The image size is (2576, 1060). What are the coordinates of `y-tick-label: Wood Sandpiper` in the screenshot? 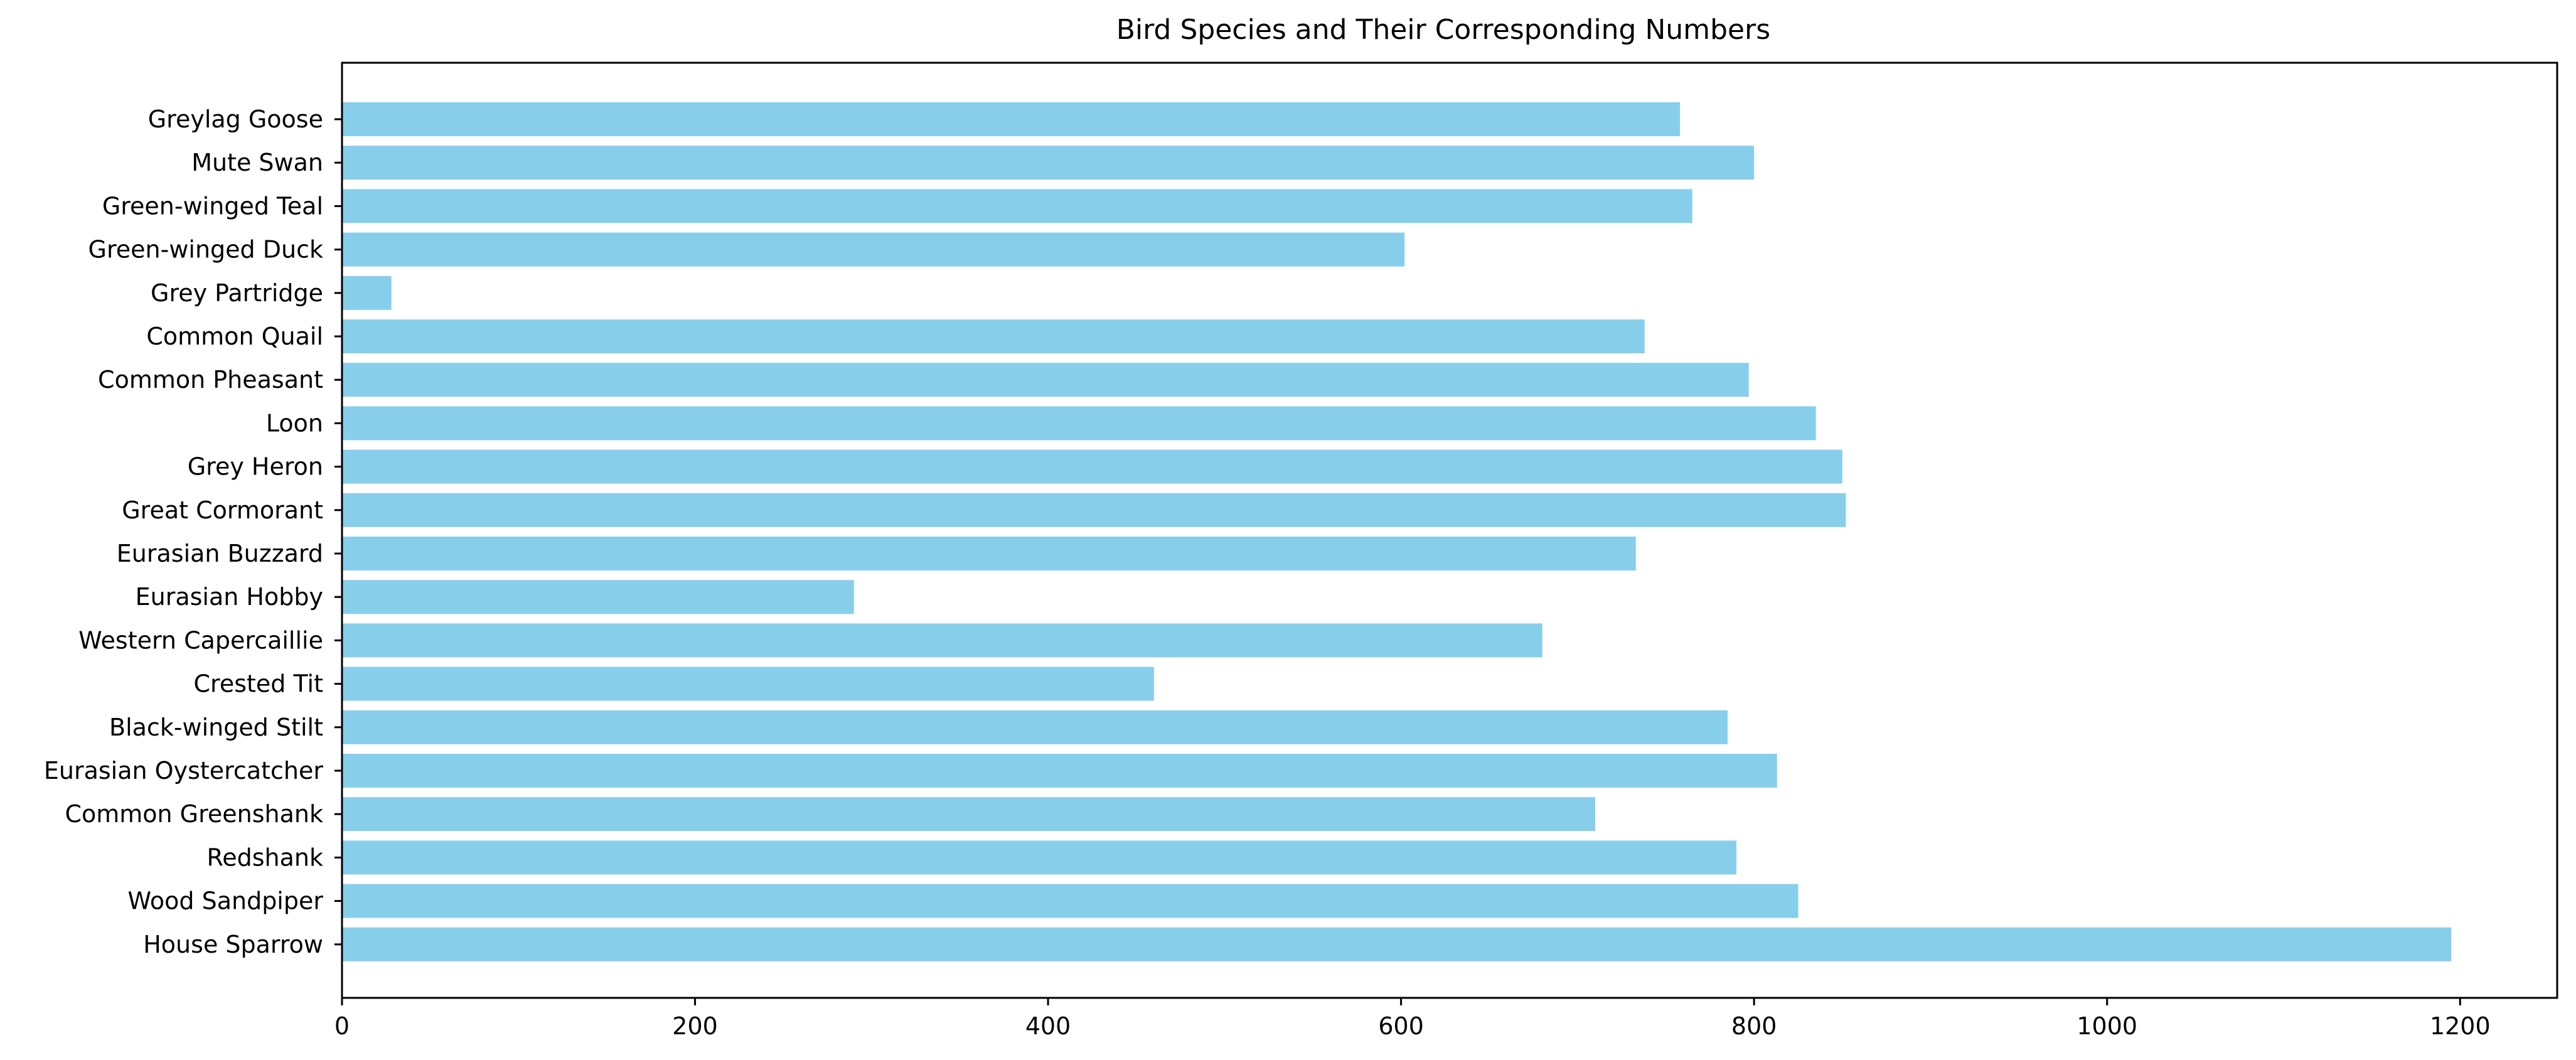 It's located at (226, 901).